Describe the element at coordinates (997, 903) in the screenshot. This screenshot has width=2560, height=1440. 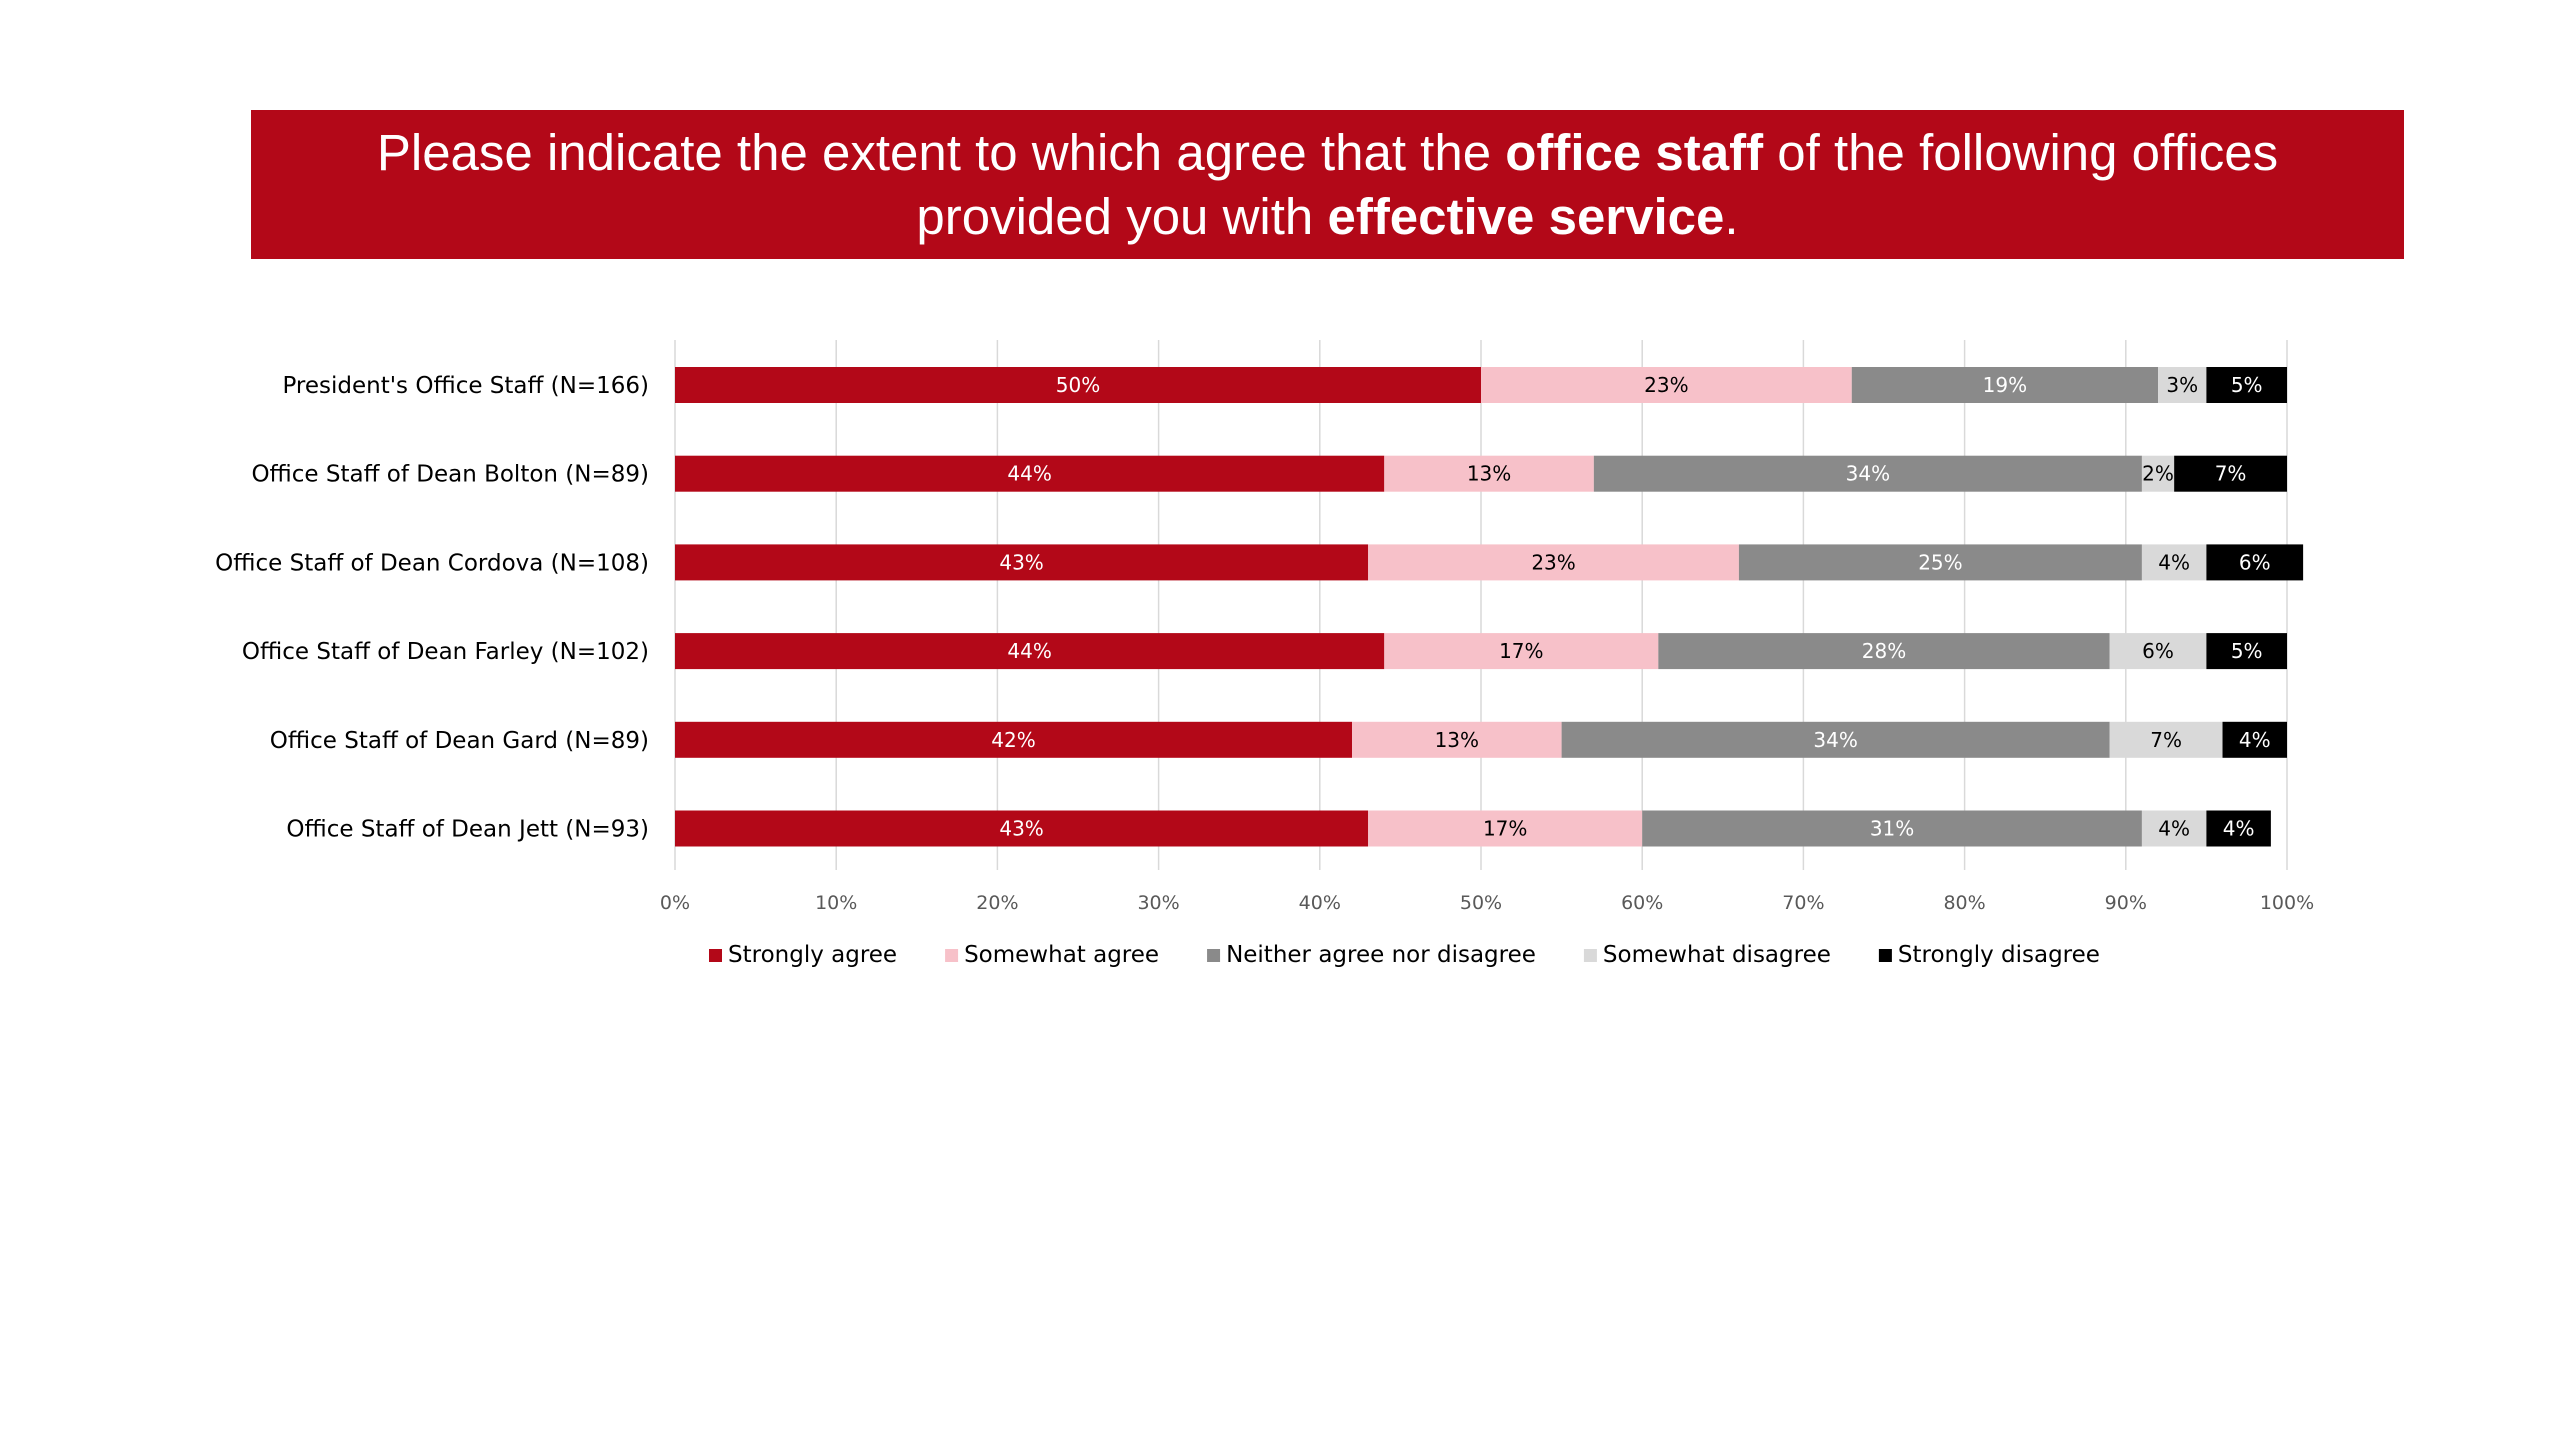
I see `x-tick-label: 20%` at that location.